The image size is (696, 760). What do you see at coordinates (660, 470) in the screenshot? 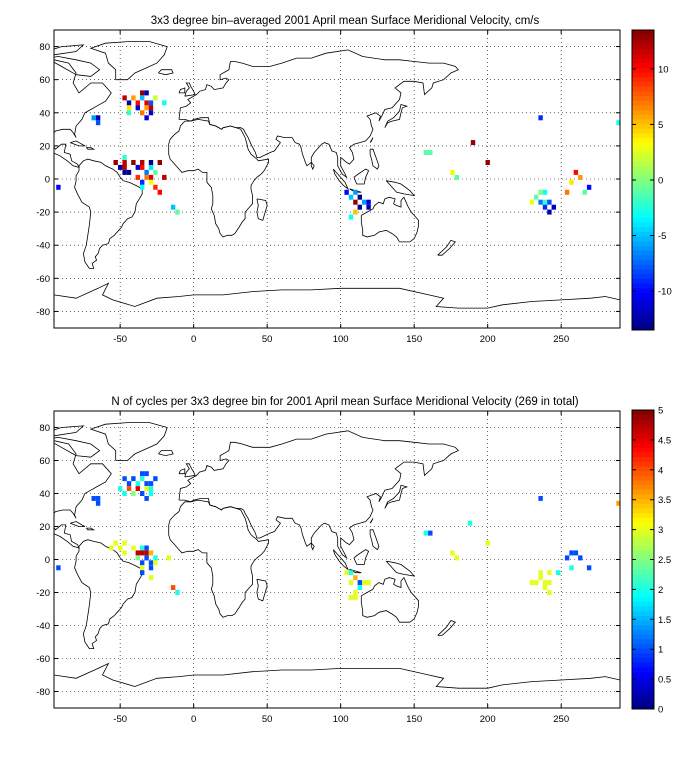
I see `colorbar-tick-label: 4` at bounding box center [660, 470].